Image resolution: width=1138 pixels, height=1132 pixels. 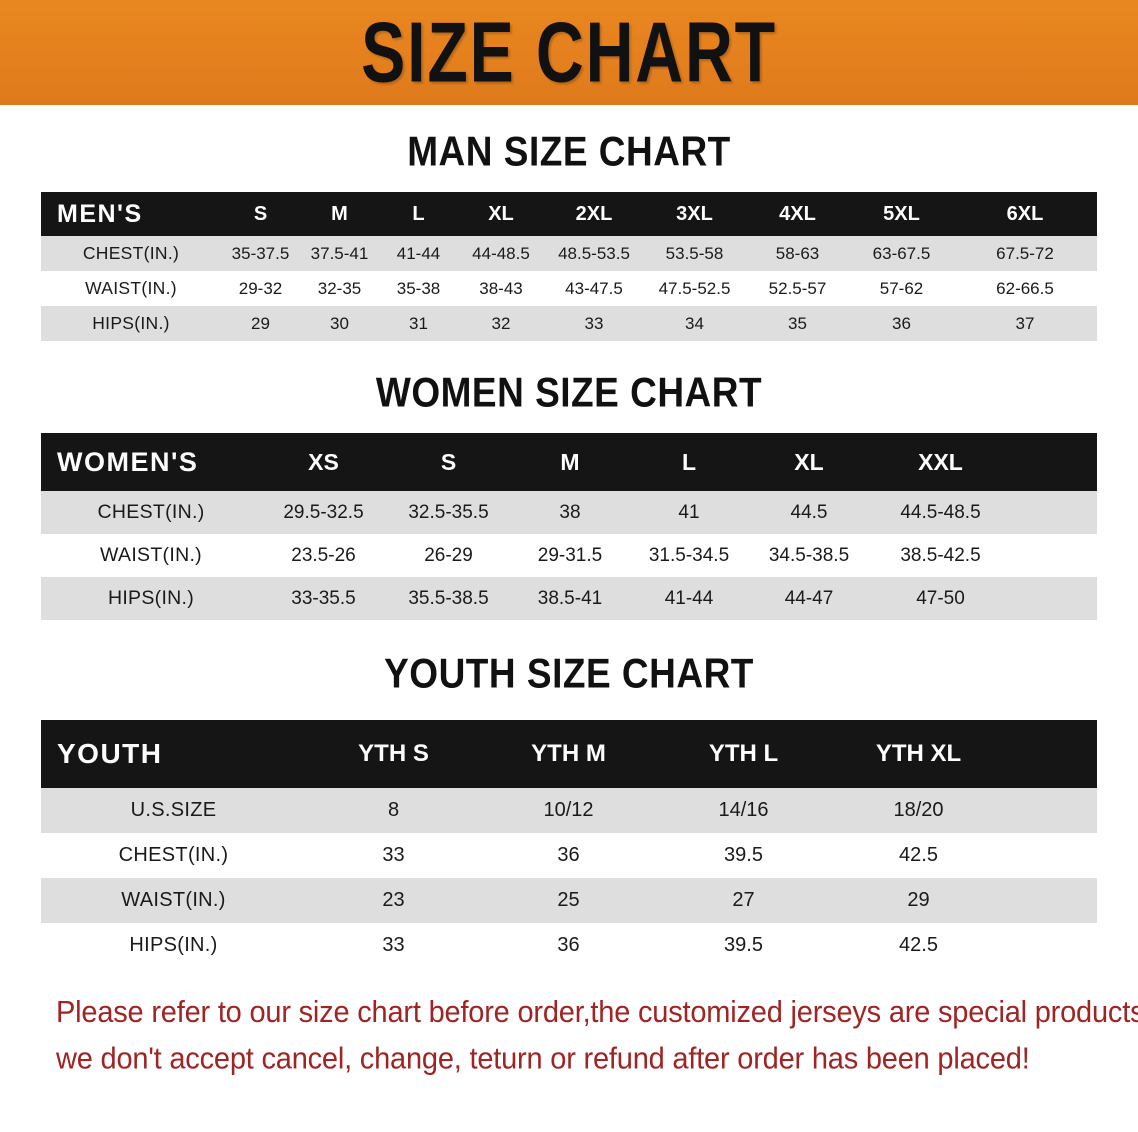 I want to click on women-chest-spacer, so click(x=1054, y=512).